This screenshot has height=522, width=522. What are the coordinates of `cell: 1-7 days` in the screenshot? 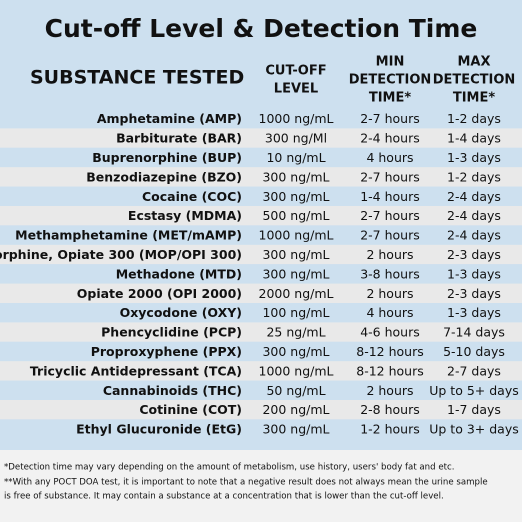 It's located at (474, 409).